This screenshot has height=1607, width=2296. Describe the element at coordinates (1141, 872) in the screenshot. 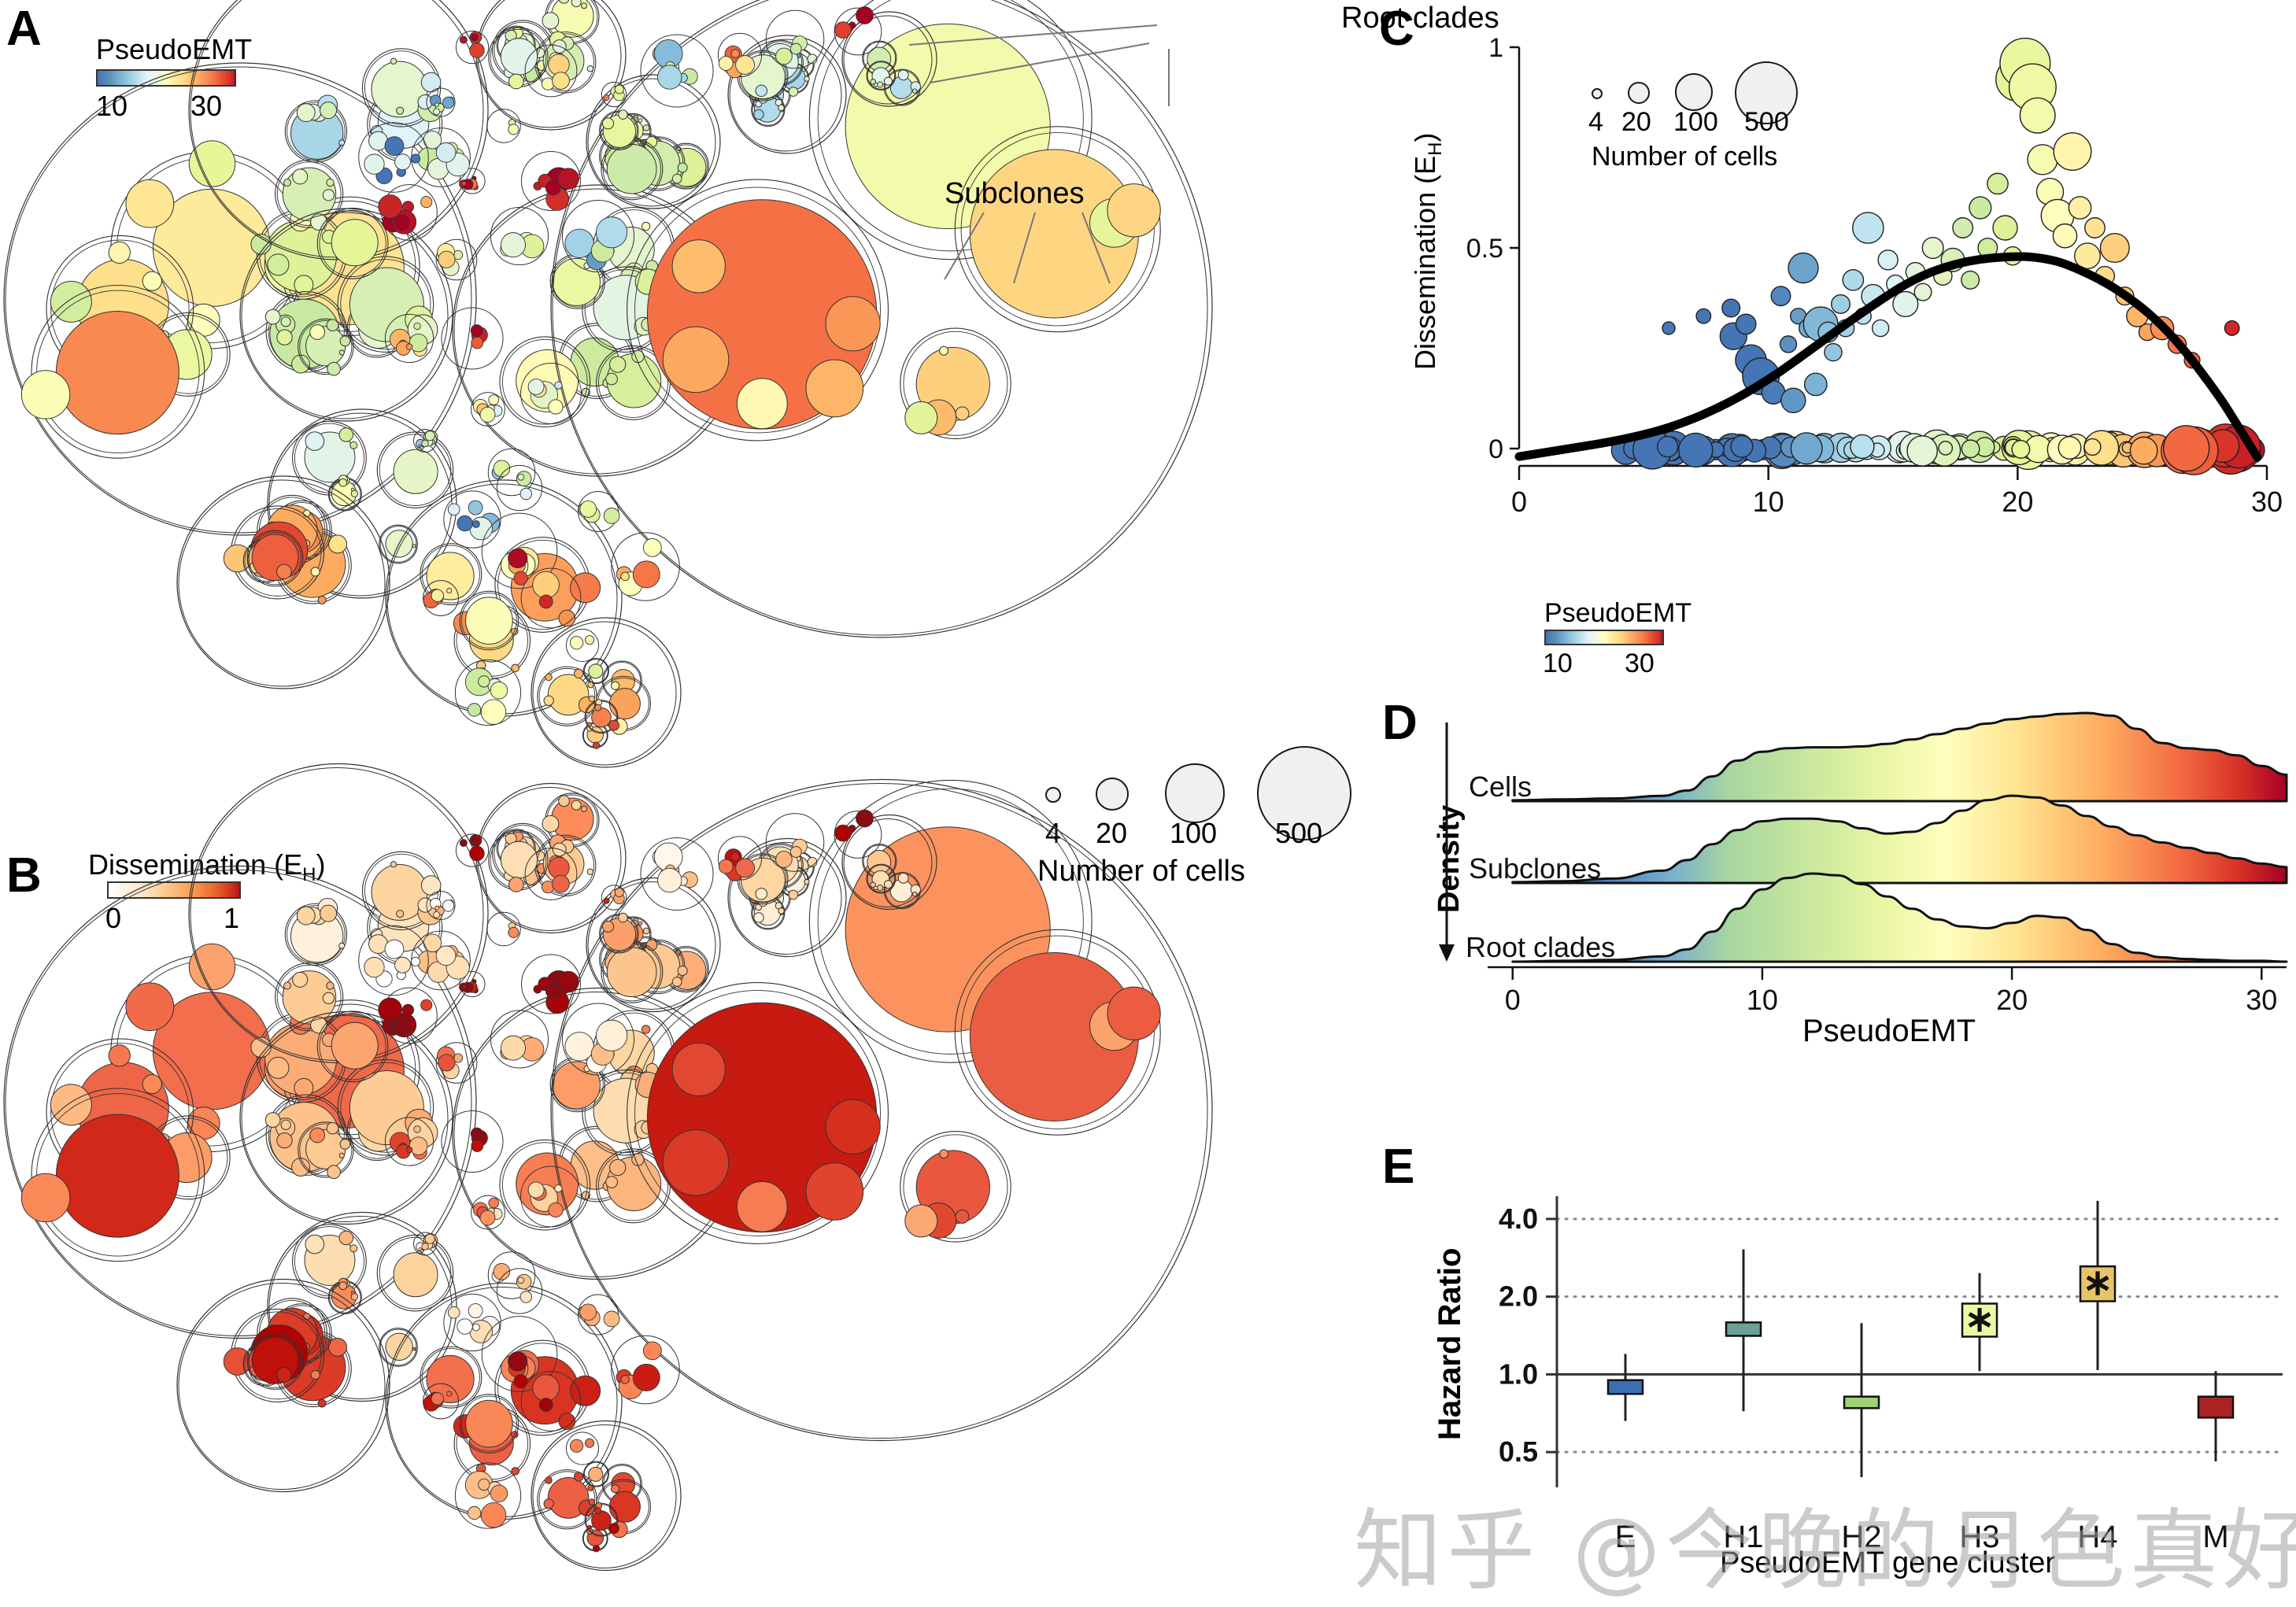

I see `size-legend-title: Number of cells` at that location.